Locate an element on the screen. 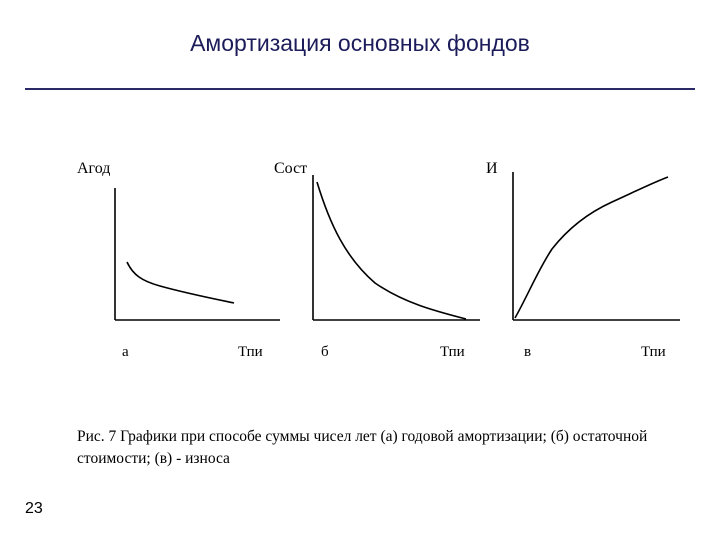 Image resolution: width=720 pixels, height=540 pixels. panel-c-curve is located at coordinates (591, 247).